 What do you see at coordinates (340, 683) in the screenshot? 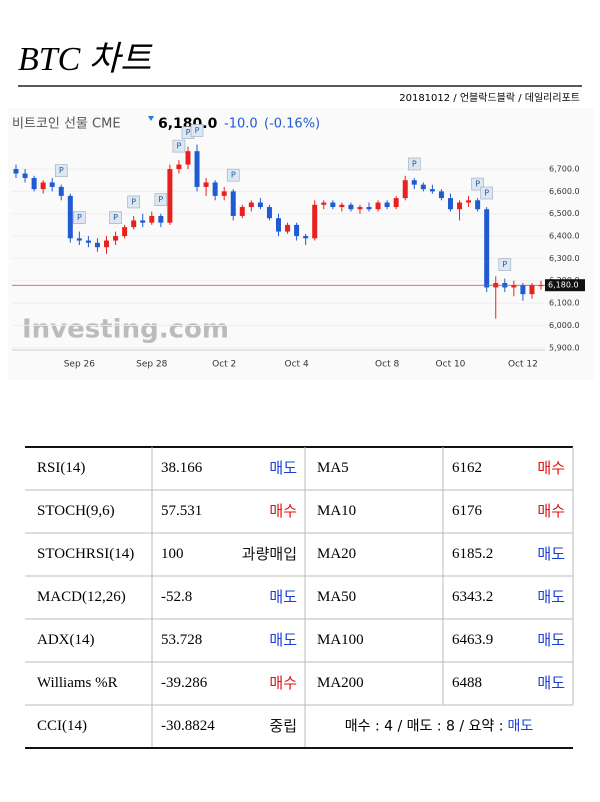
I see `indicator-name: MA200` at bounding box center [340, 683].